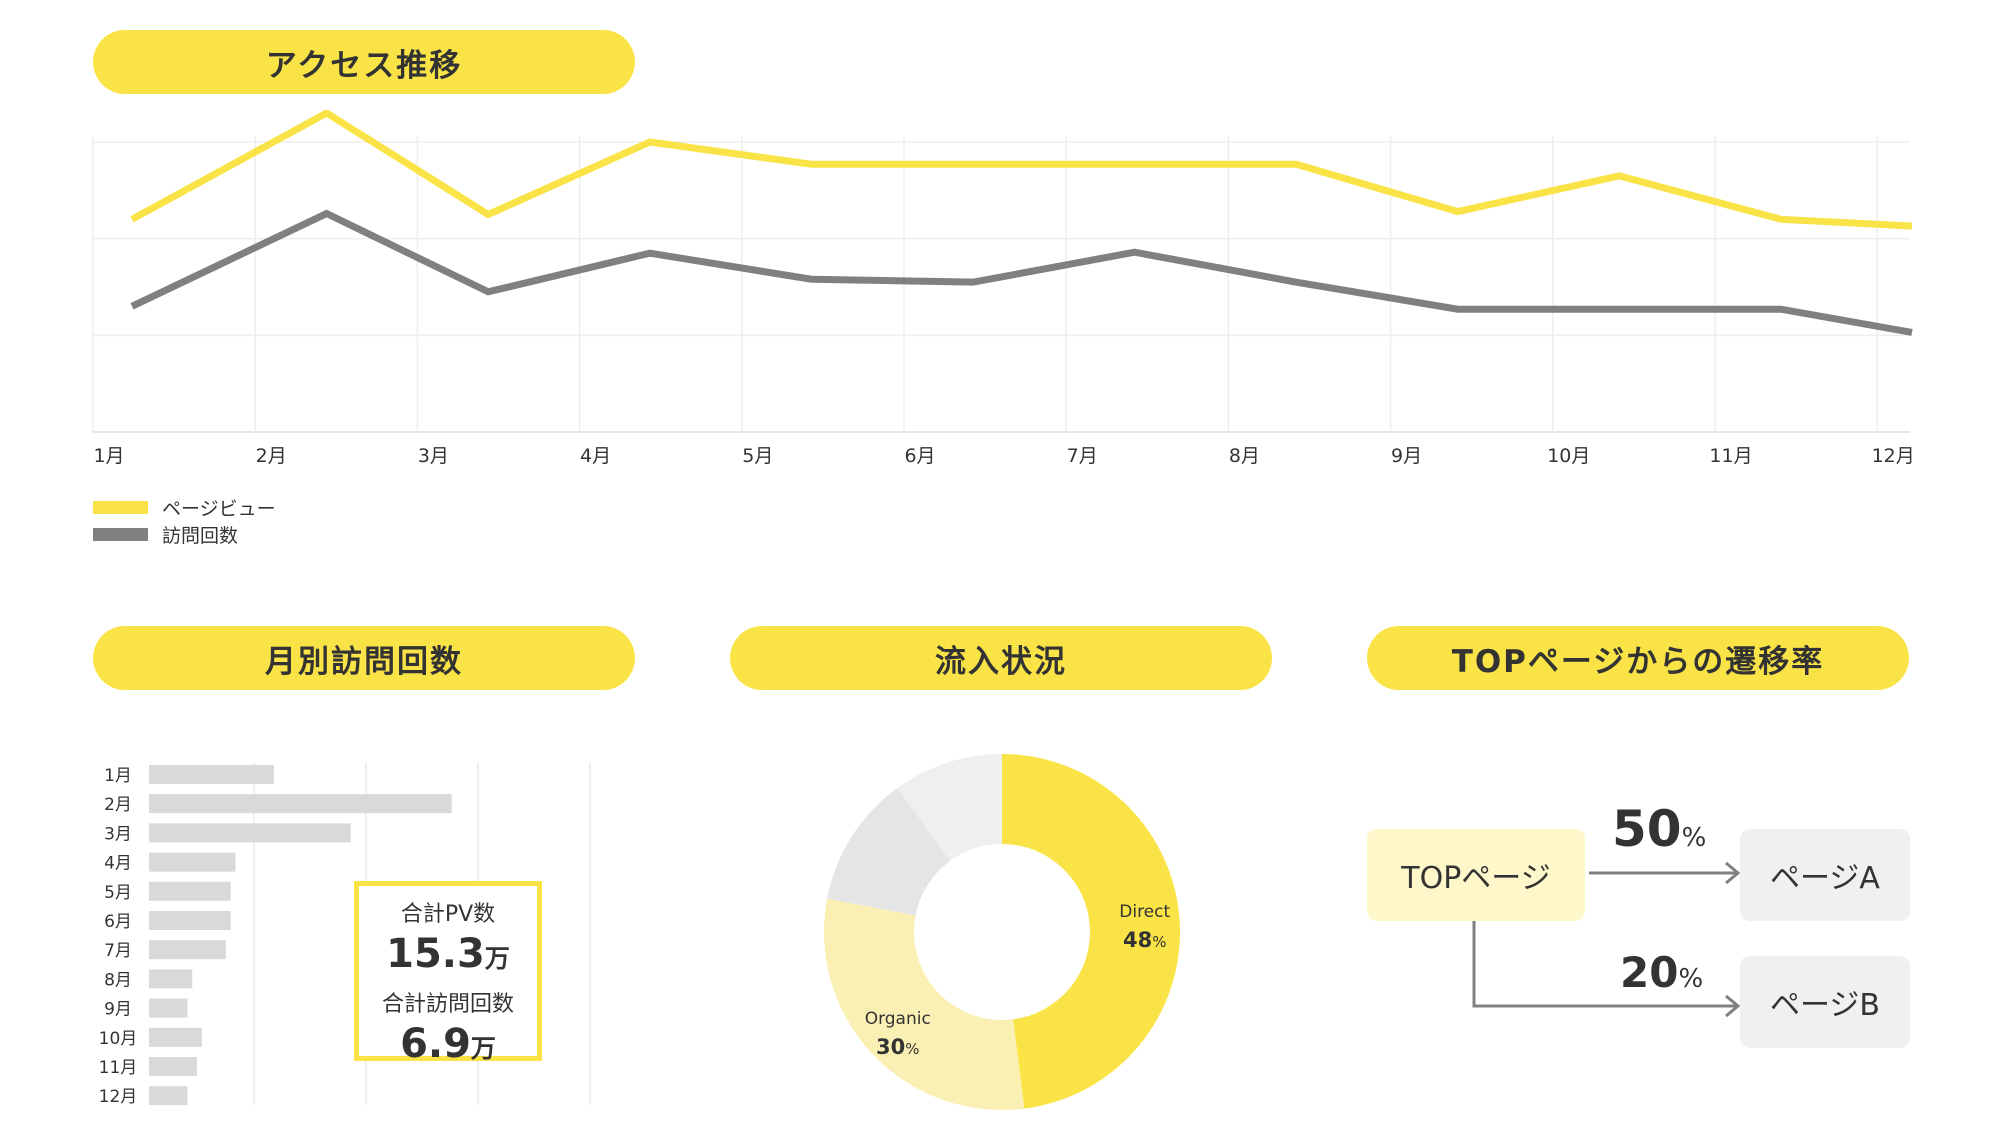  I want to click on bar-chart-y-tick-label: 7月, so click(118, 951).